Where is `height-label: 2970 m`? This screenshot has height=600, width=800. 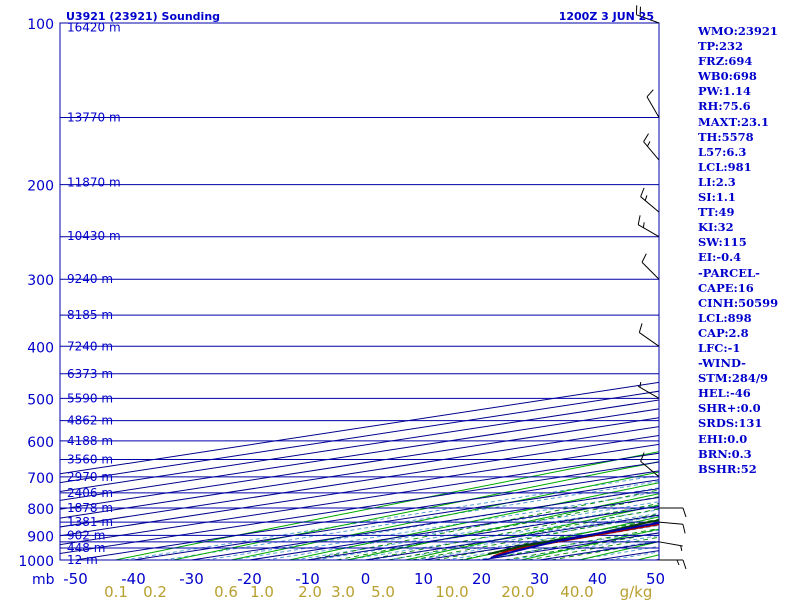 height-label: 2970 m is located at coordinates (90, 477).